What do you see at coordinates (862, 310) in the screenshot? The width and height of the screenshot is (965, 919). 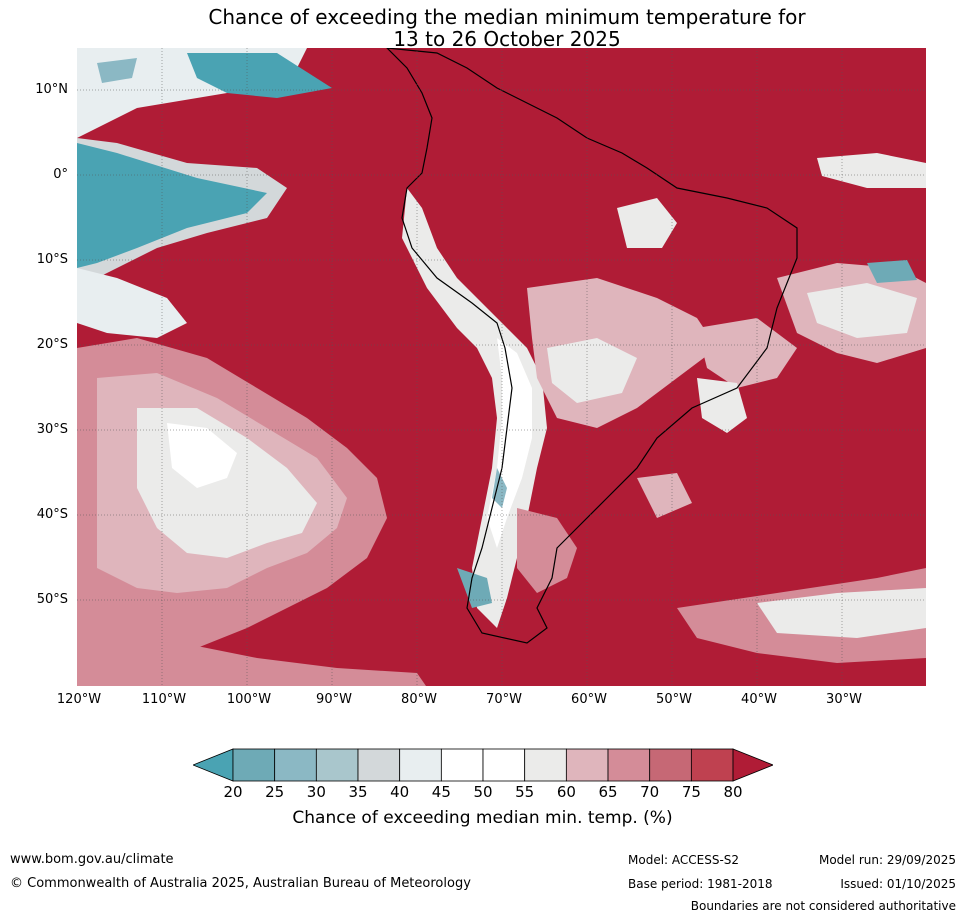 I see `region-atlantic-white` at bounding box center [862, 310].